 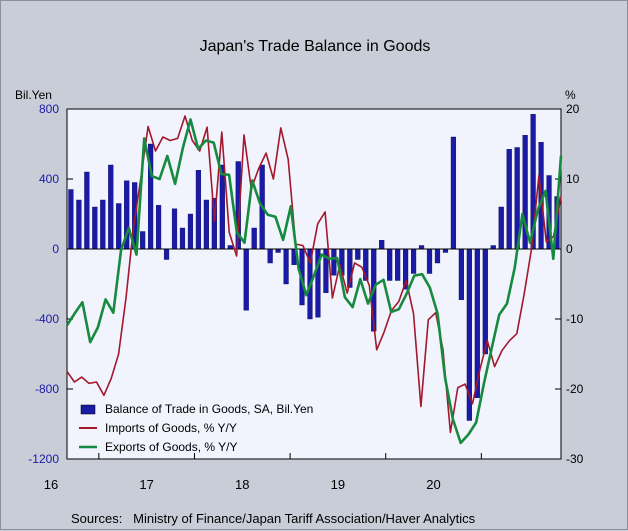 I want to click on x-tick-label: 17, so click(x=146, y=484).